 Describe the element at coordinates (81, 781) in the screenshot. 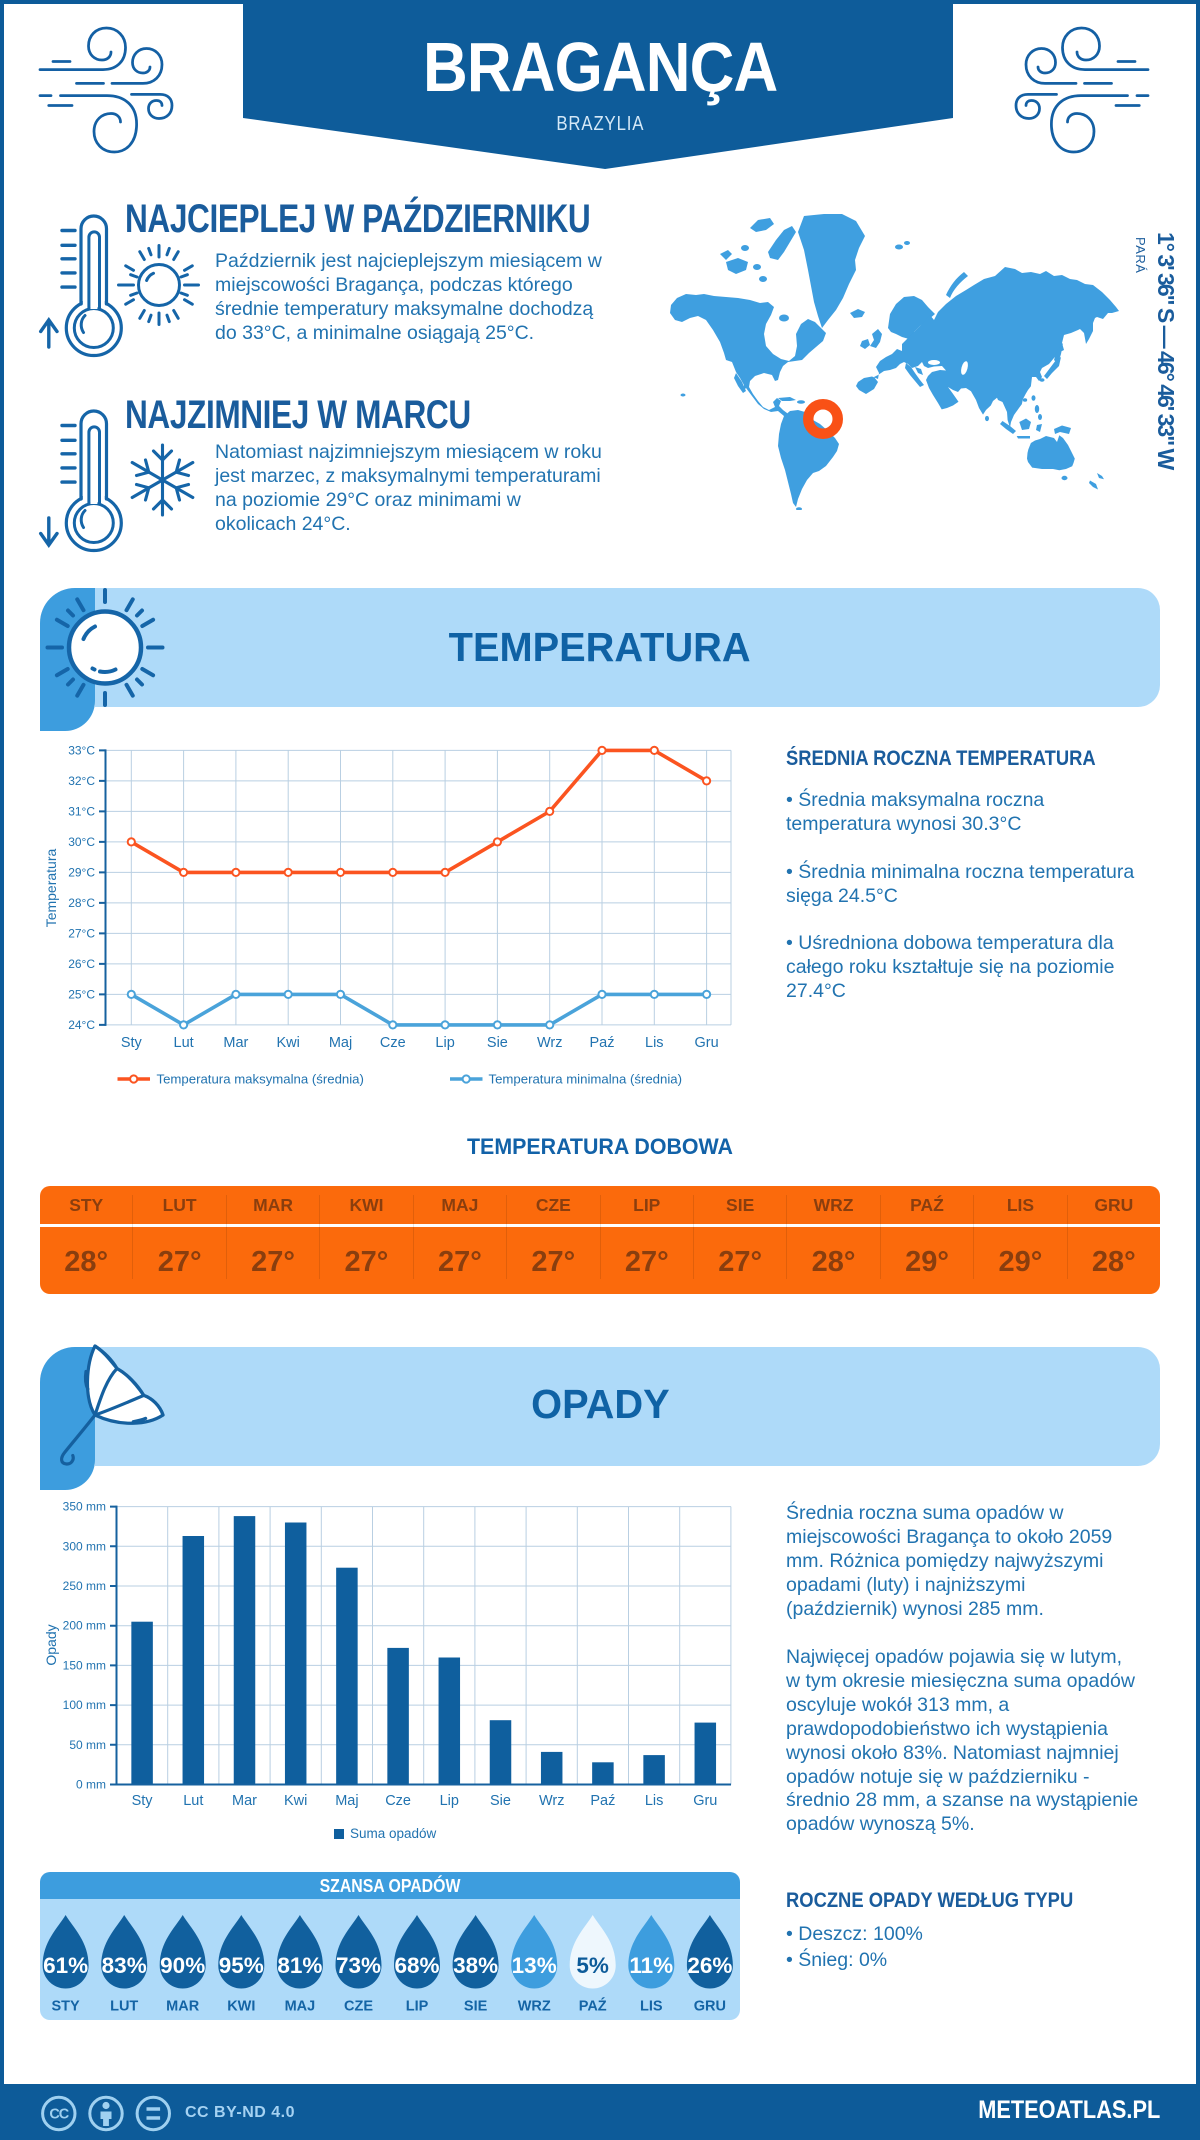

I see `svg-text: 32°C` at that location.